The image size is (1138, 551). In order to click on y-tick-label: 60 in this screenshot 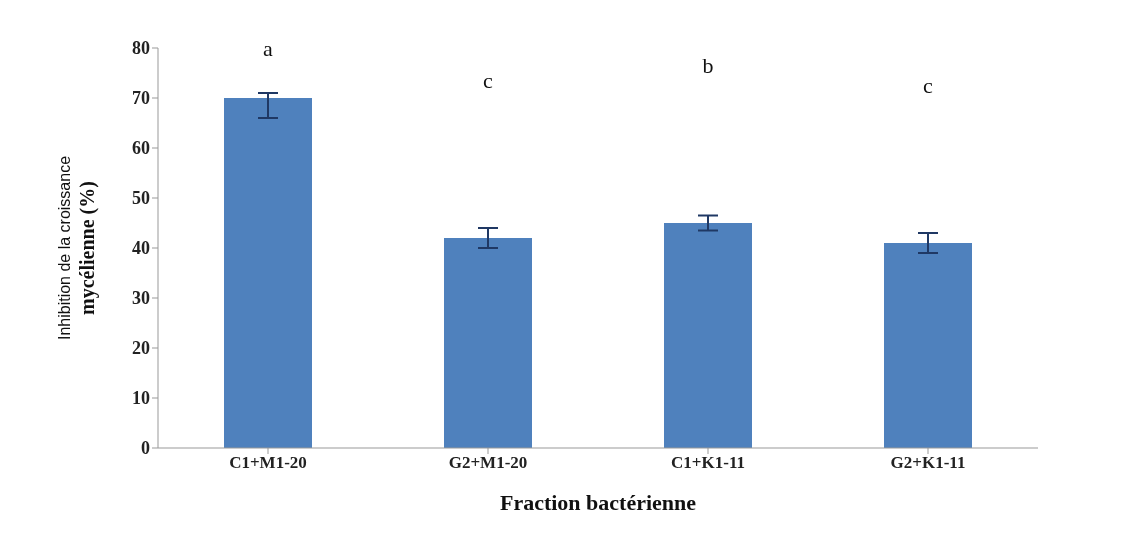, I will do `click(141, 148)`.